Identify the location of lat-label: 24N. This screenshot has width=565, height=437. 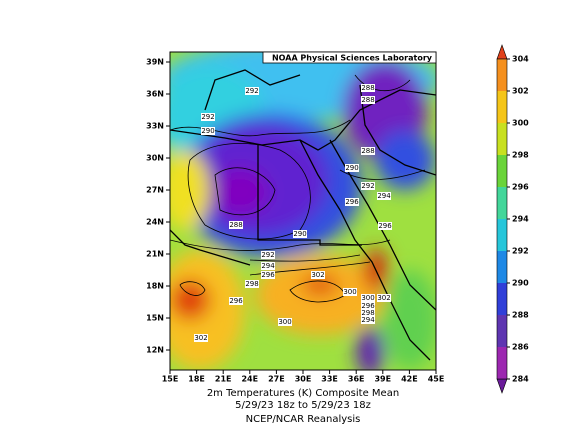
(155, 222).